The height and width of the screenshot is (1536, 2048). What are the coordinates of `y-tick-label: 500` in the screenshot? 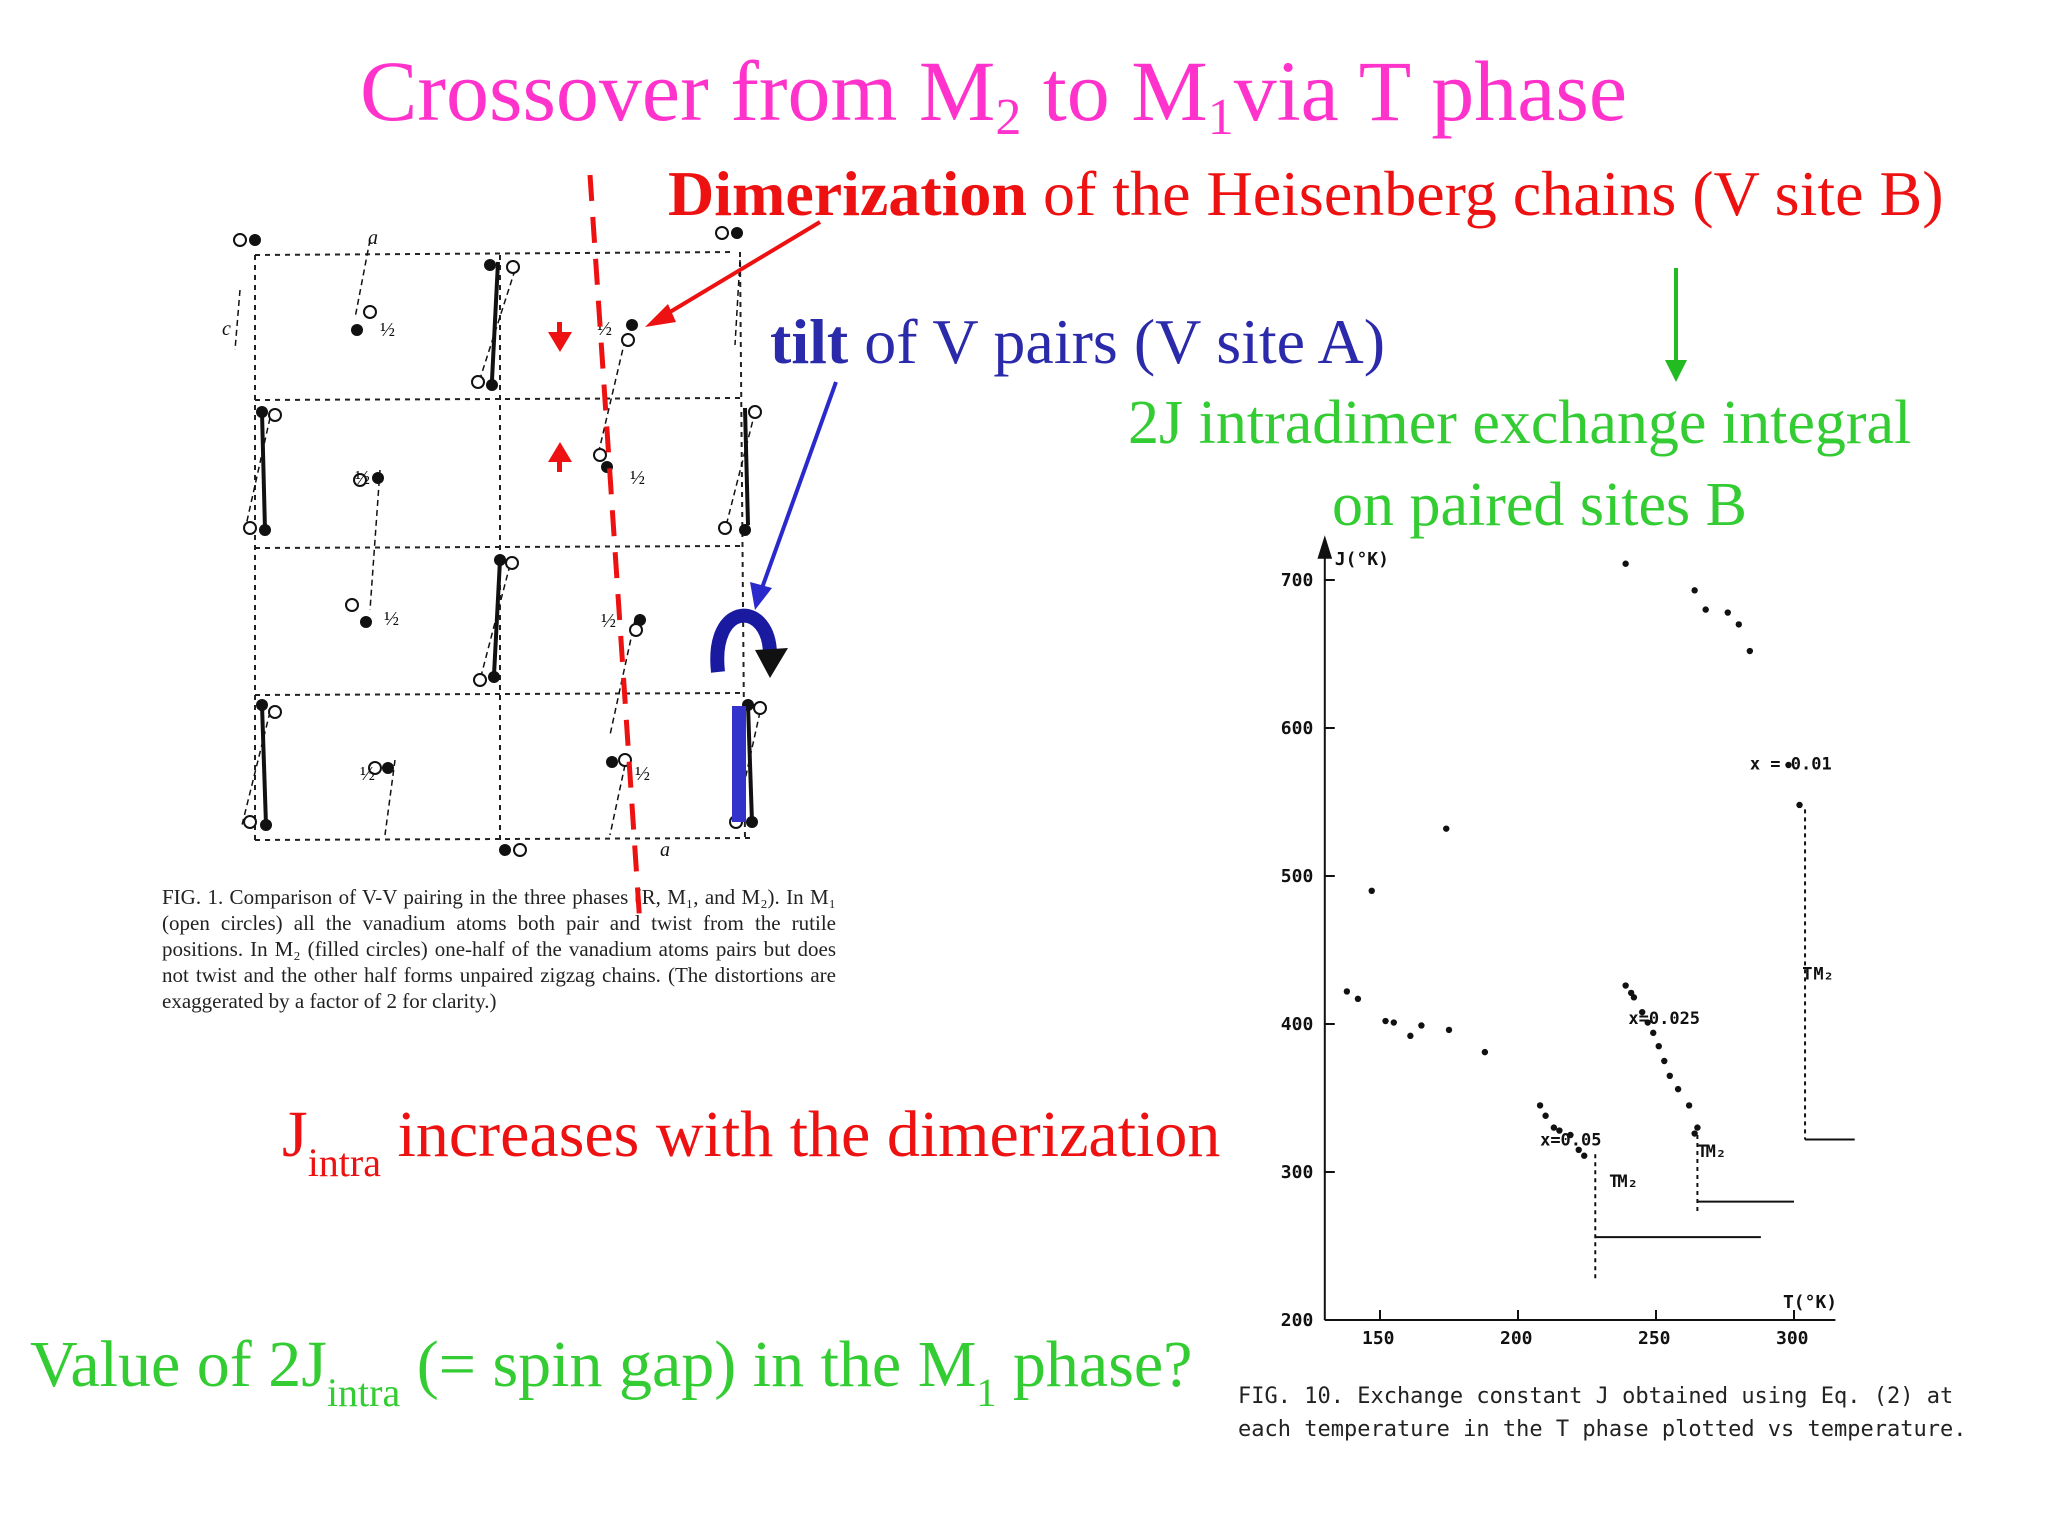 It's located at (1297, 876).